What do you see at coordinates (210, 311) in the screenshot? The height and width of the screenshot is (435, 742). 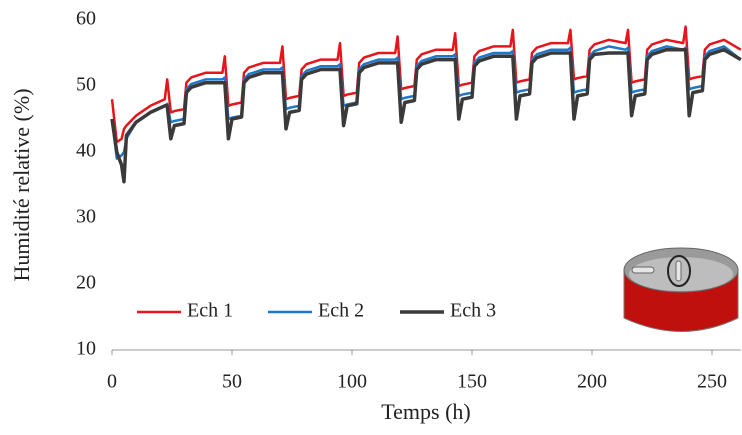 I see `legend-label: Ech 1` at bounding box center [210, 311].